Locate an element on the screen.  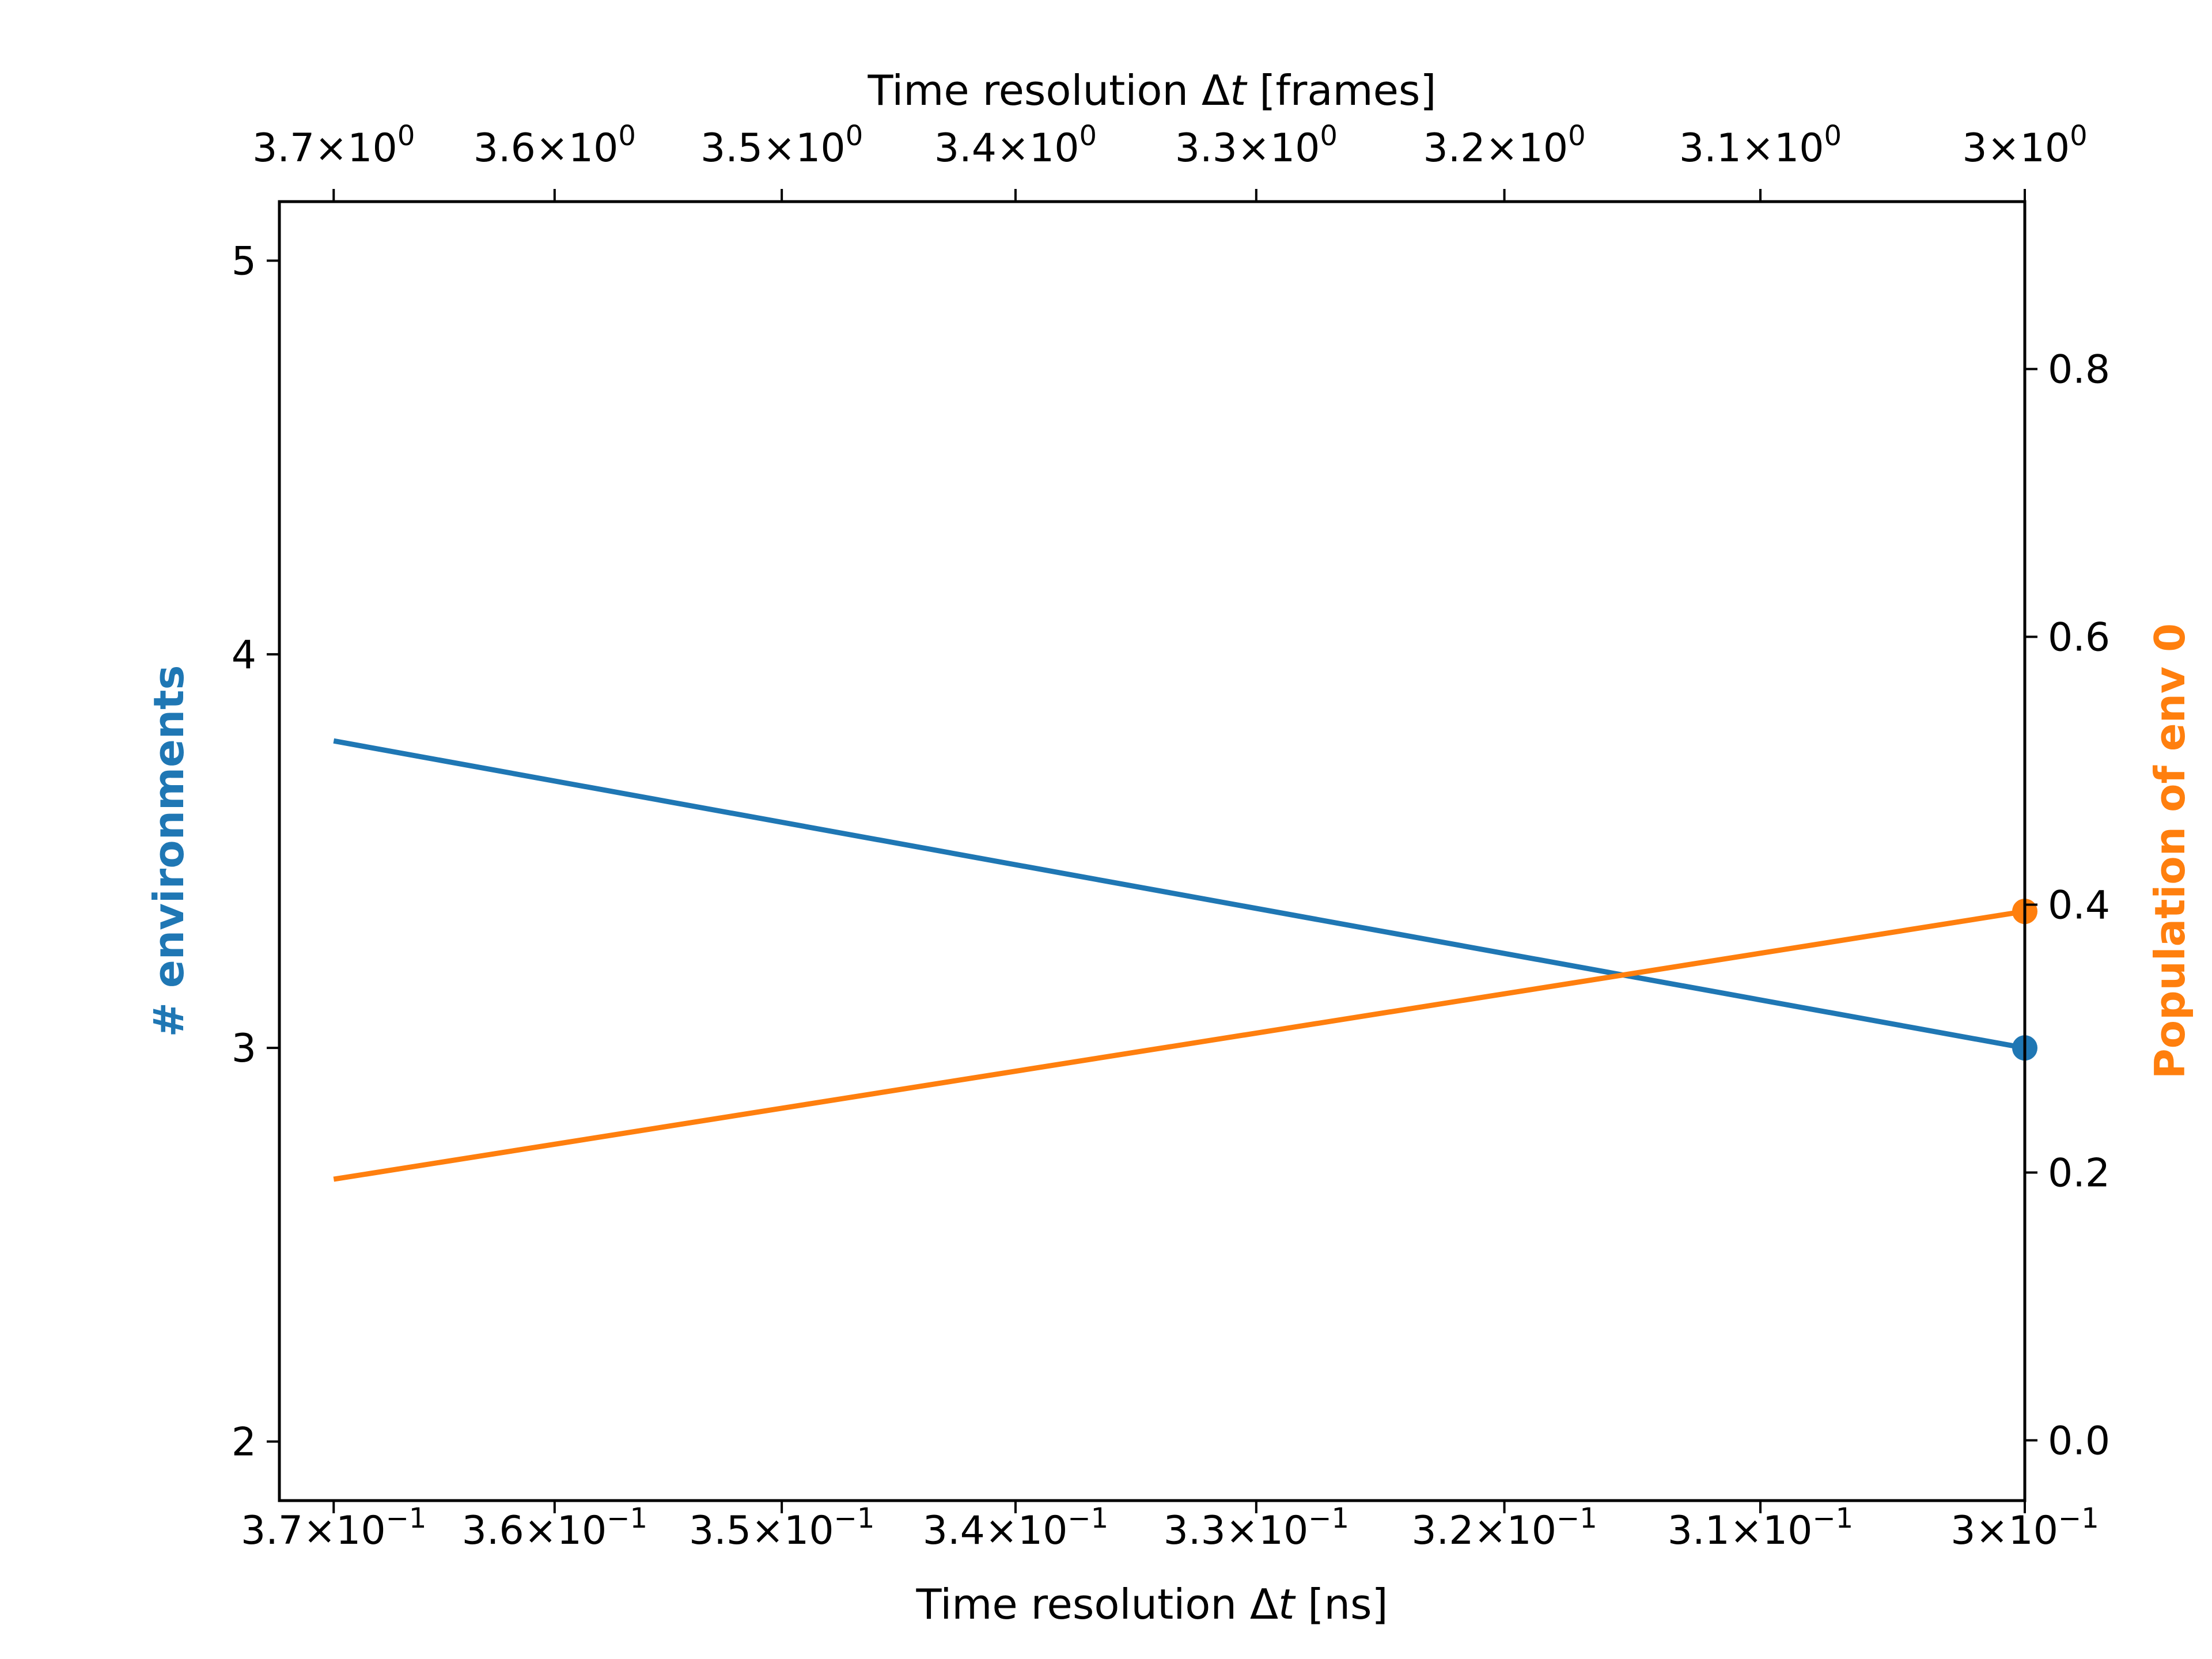
y-tick-label-right-3: 0.6 is located at coordinates (2079, 638).